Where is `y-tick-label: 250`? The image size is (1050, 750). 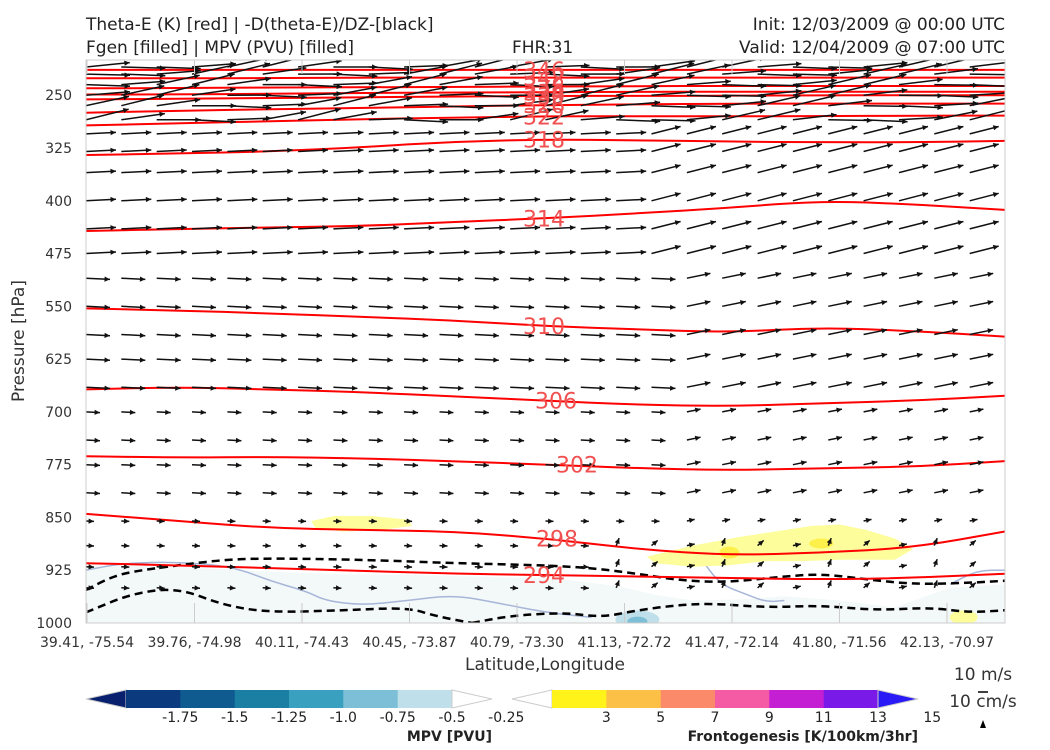
y-tick-label: 250 is located at coordinates (58, 96).